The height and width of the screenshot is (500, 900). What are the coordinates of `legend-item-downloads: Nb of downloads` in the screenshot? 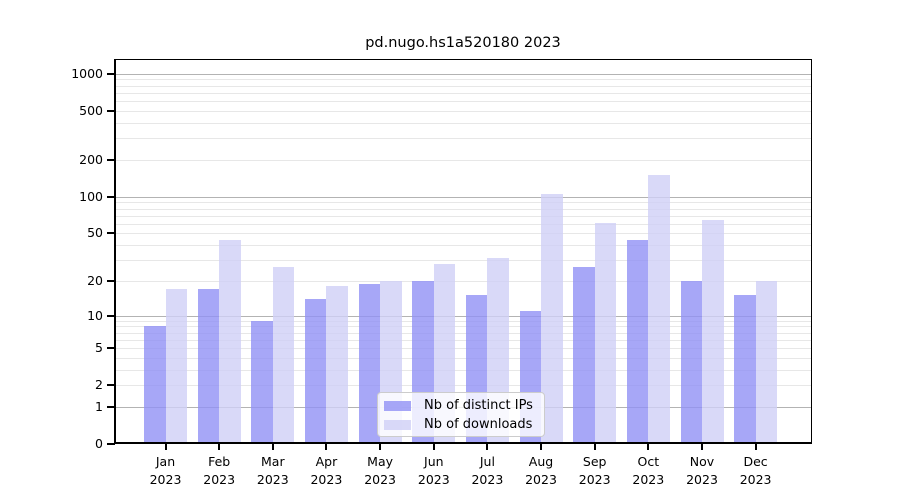 It's located at (461, 424).